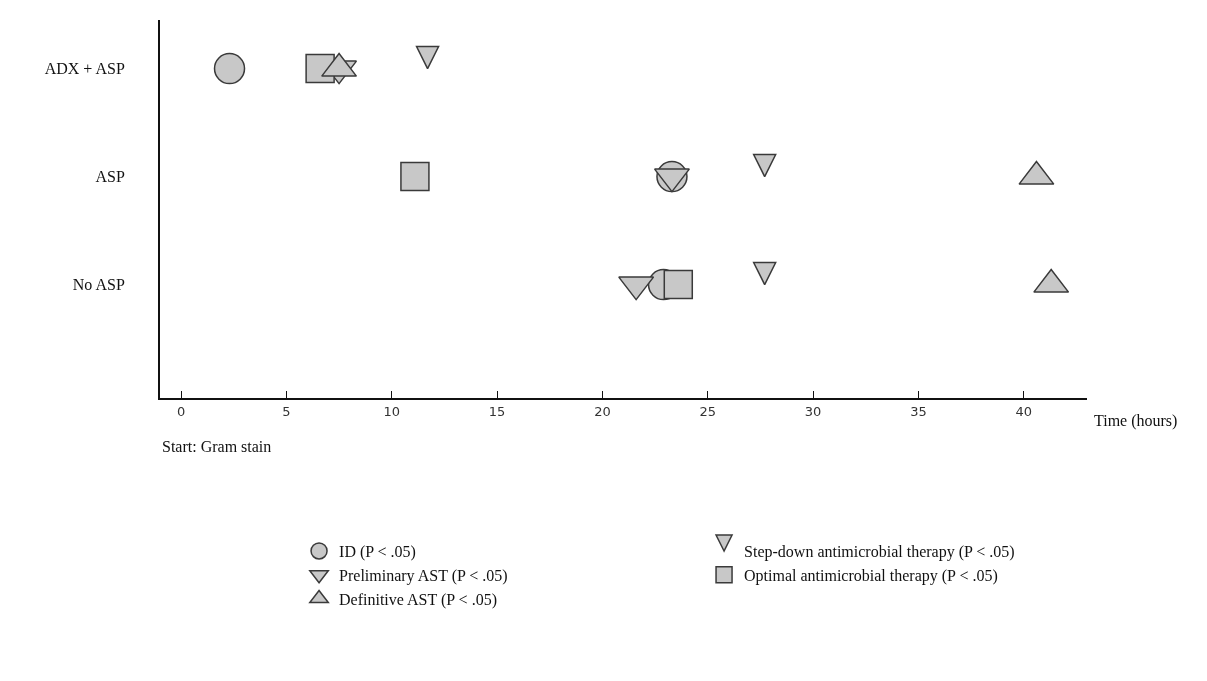  What do you see at coordinates (871, 576) in the screenshot?
I see `legend-label: Optimal antimicrobial therapy (P < .05)` at bounding box center [871, 576].